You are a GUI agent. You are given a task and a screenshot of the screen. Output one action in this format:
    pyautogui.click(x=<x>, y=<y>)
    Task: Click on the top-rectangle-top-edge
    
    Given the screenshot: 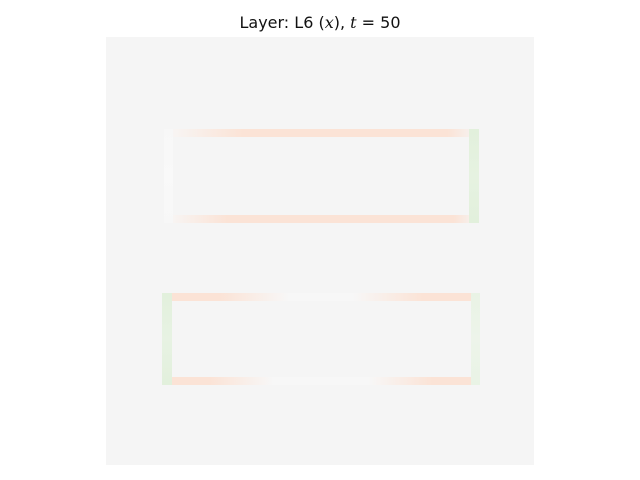 What is the action you would take?
    pyautogui.click(x=321, y=133)
    